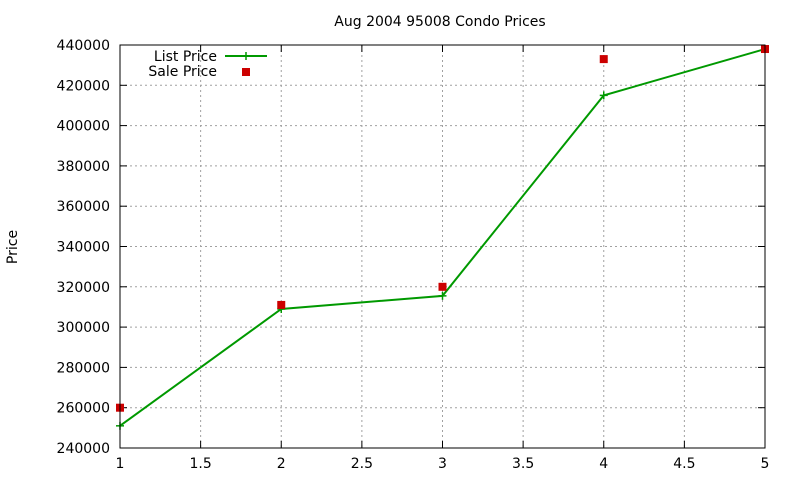 The height and width of the screenshot is (480, 800). What do you see at coordinates (83, 127) in the screenshot?
I see `y-tick-label: 400000` at bounding box center [83, 127].